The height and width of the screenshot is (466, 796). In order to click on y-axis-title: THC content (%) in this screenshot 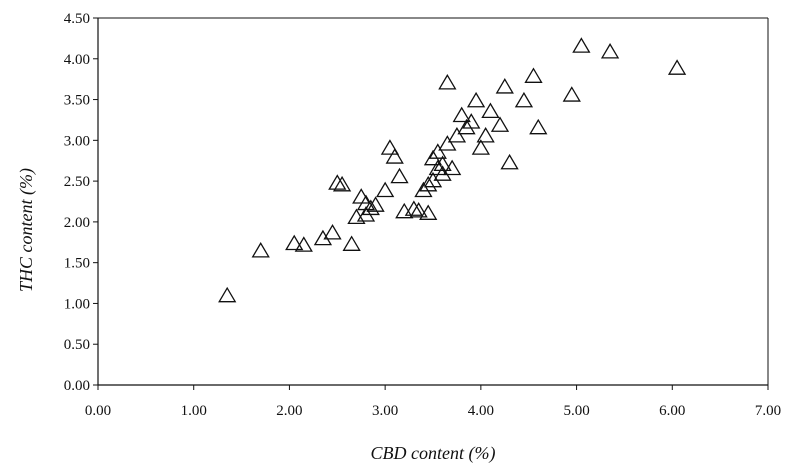, I will do `click(26, 230)`.